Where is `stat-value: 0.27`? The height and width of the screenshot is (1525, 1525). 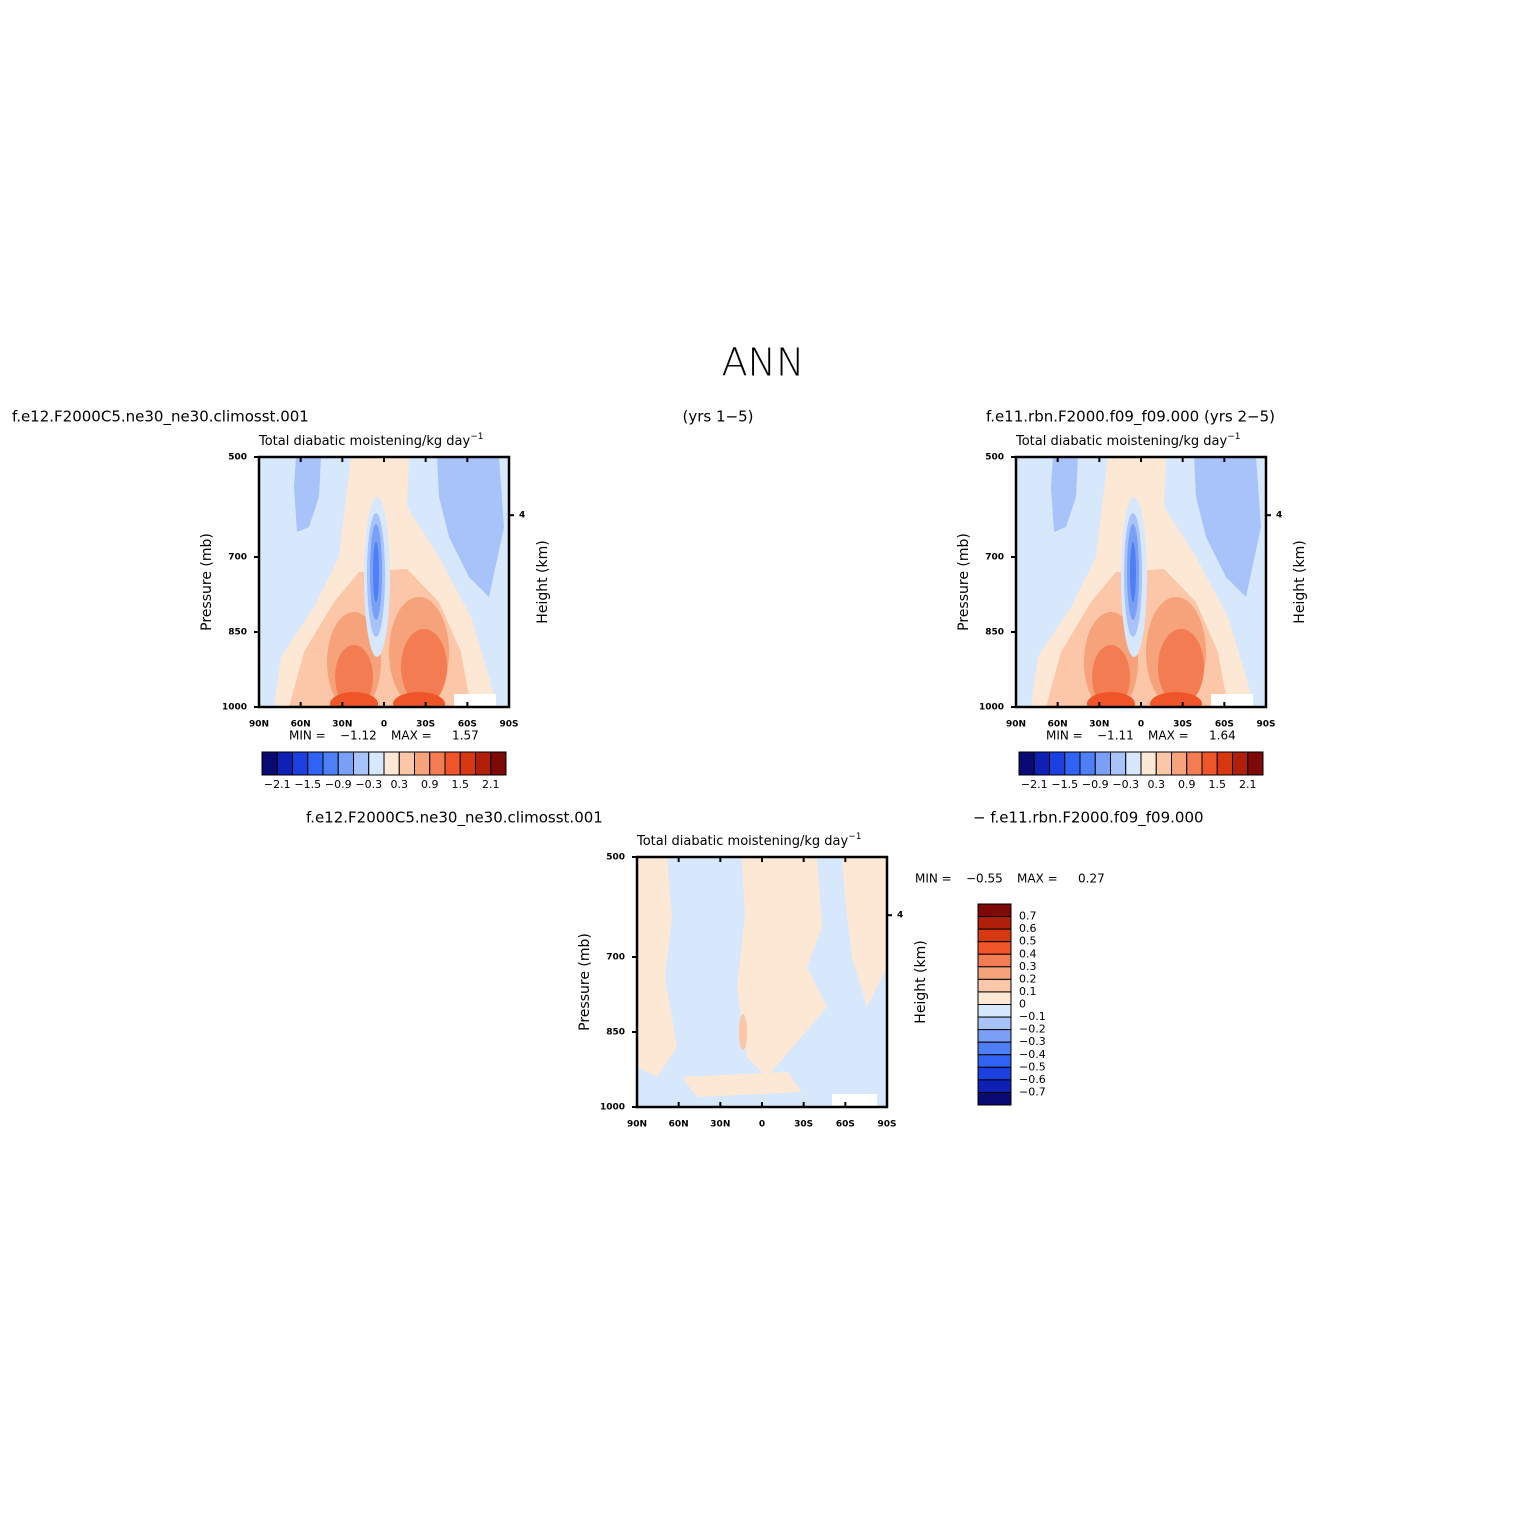 stat-value: 0.27 is located at coordinates (1091, 879).